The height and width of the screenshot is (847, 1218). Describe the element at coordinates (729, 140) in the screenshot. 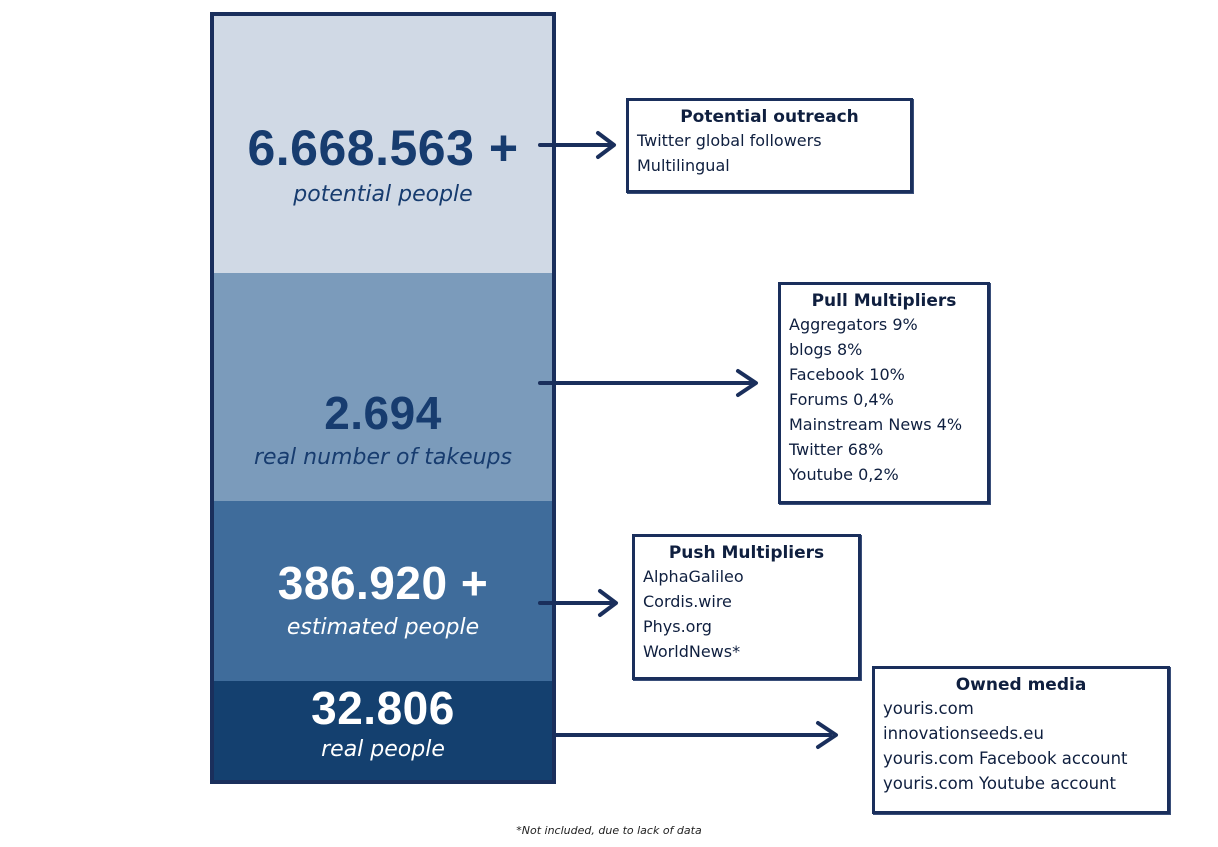

I see `list-item: Twitter global followers` at that location.